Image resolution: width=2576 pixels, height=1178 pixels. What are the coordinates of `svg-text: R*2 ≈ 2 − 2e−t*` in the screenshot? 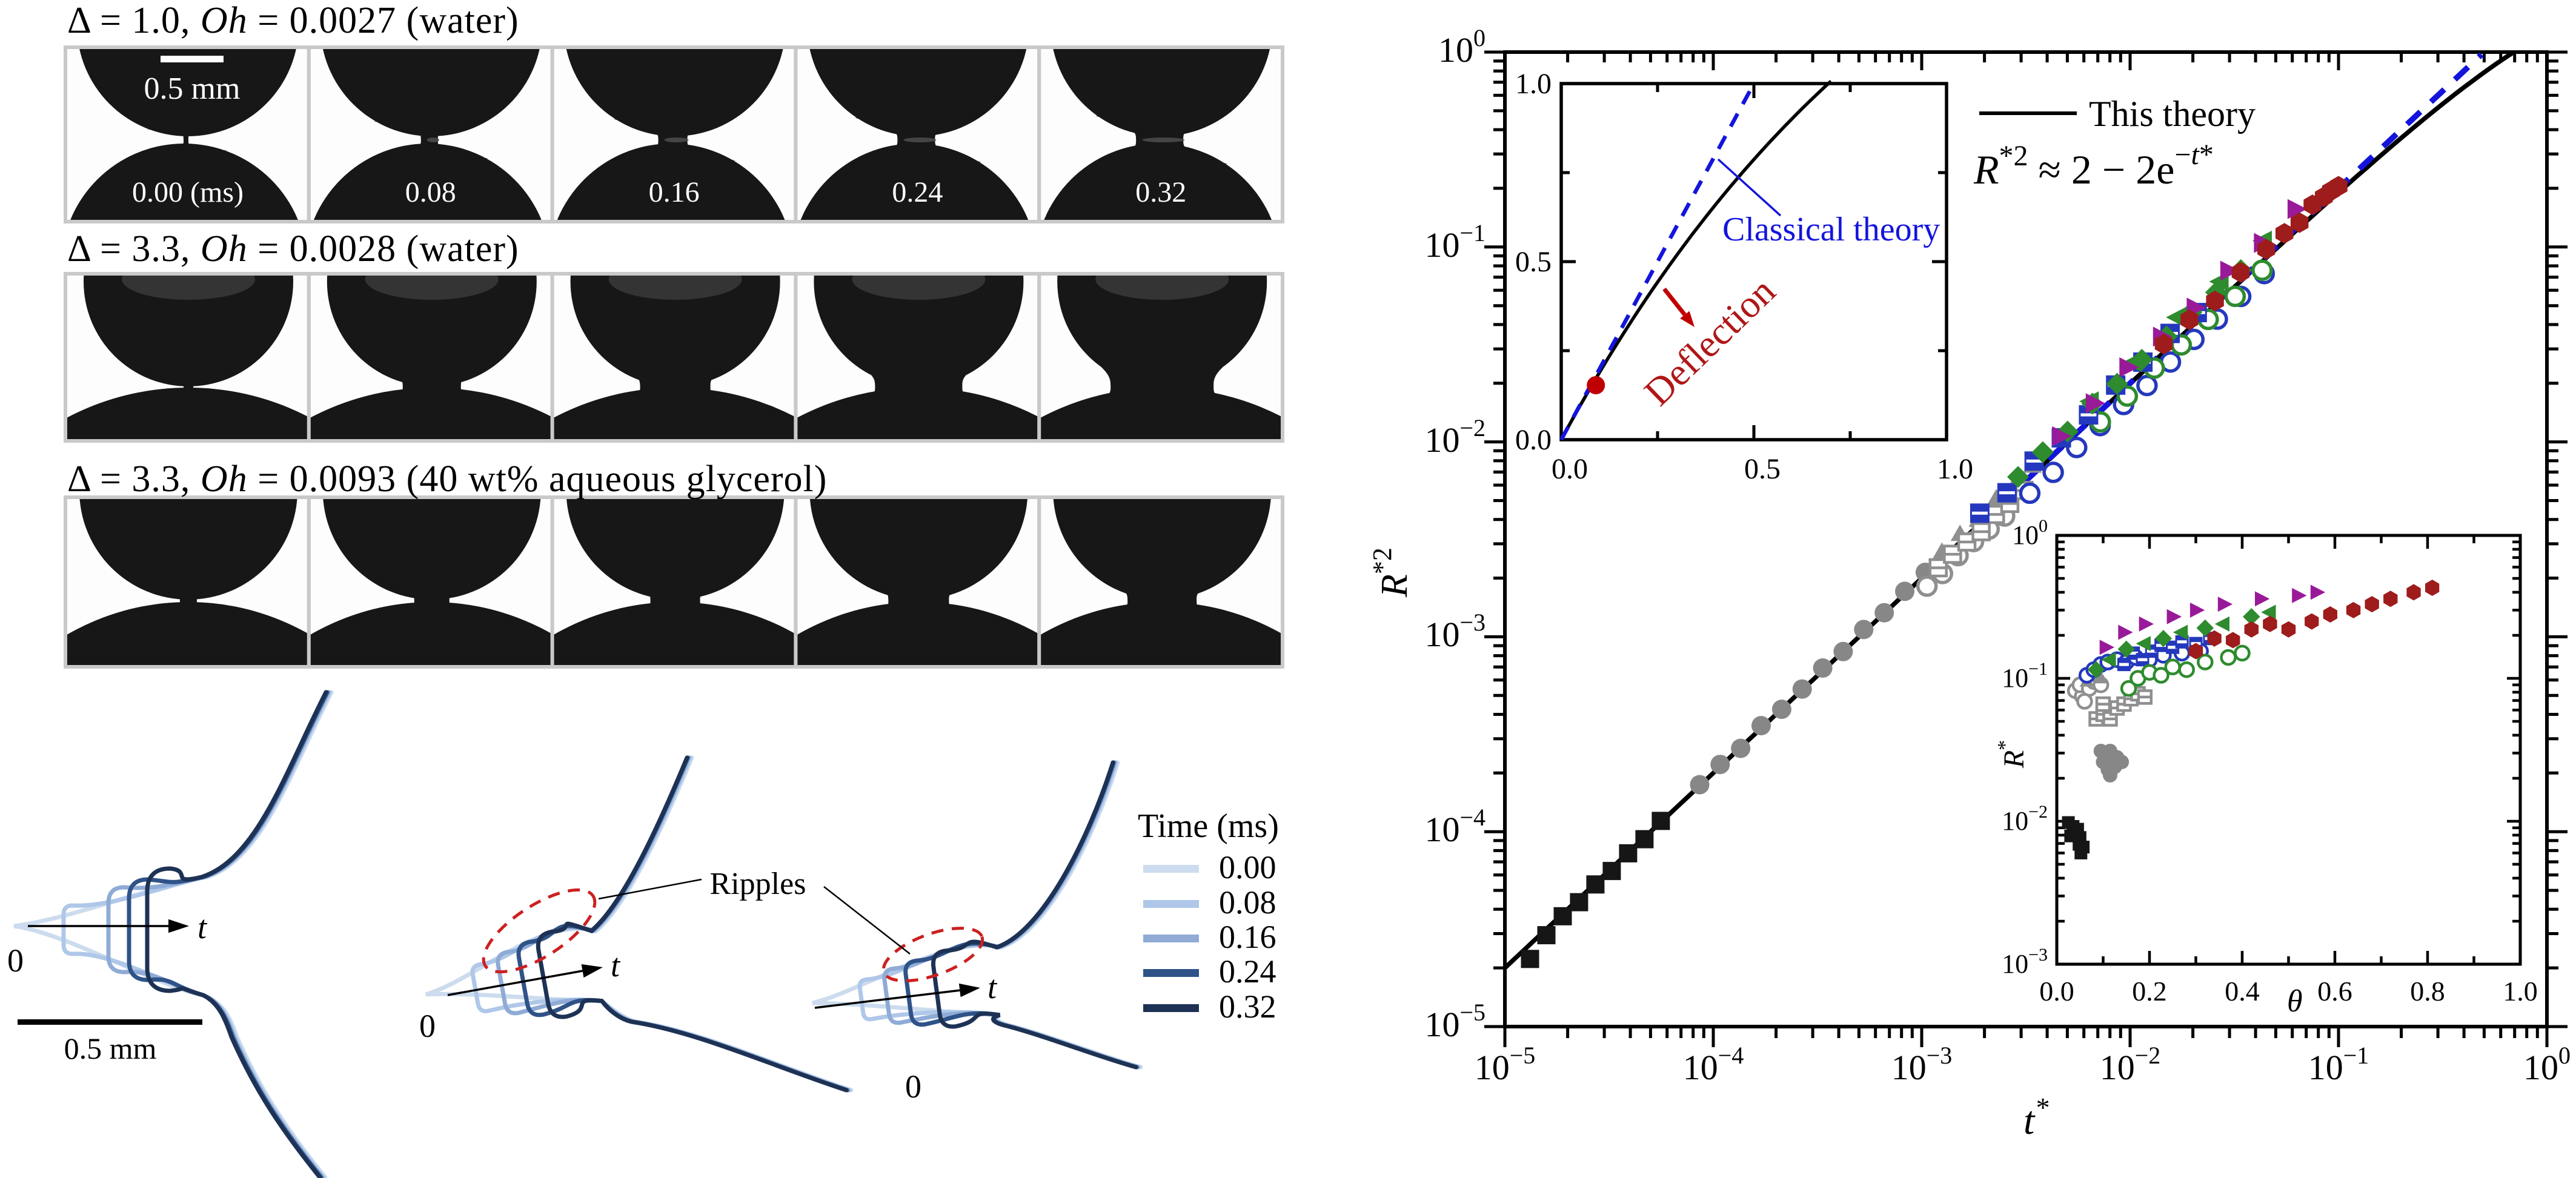 It's located at (2093, 166).